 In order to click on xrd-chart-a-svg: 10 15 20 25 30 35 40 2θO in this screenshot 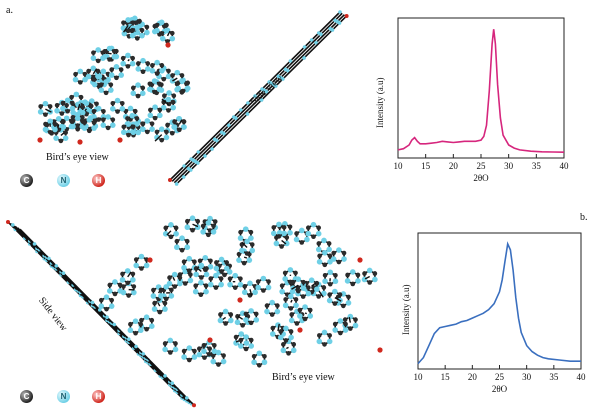, I will do `click(482, 100)`.